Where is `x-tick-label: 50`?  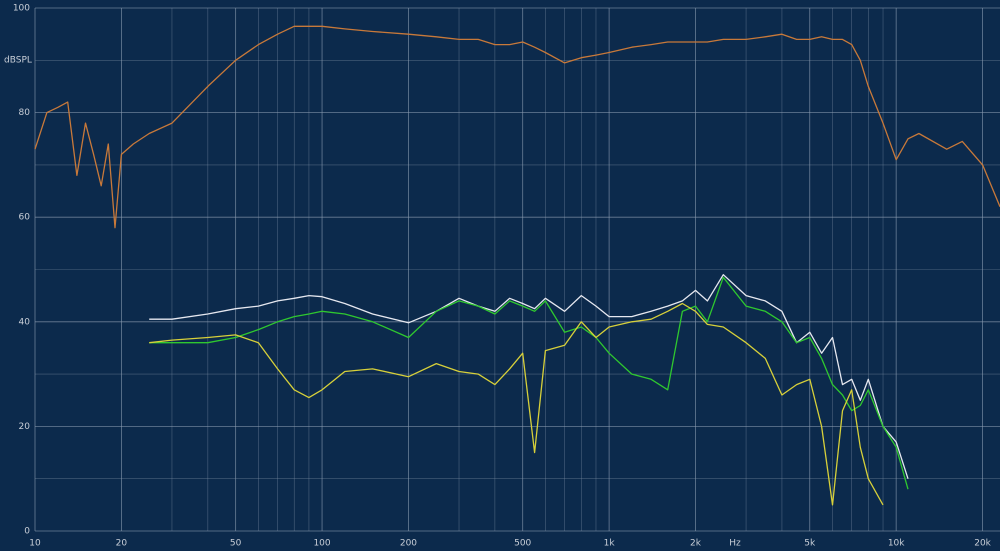
x-tick-label: 50 is located at coordinates (236, 544).